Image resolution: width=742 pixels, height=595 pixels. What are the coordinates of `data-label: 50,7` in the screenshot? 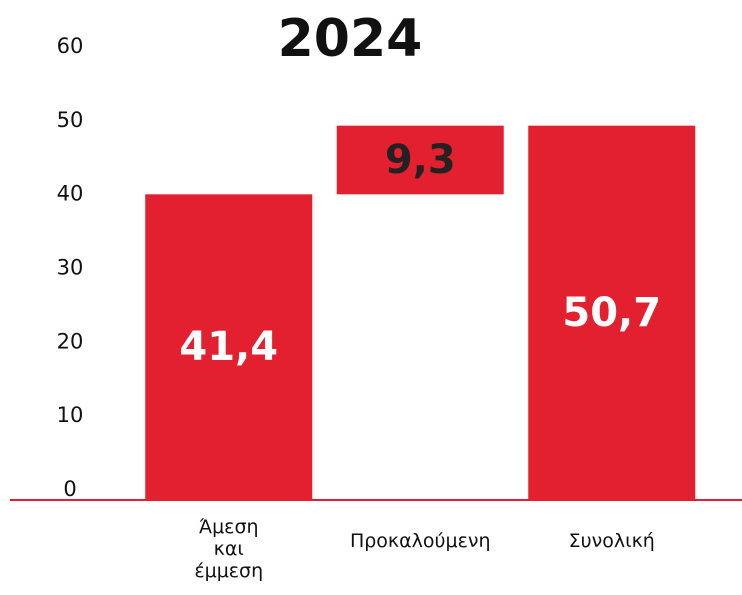 It's located at (611, 313).